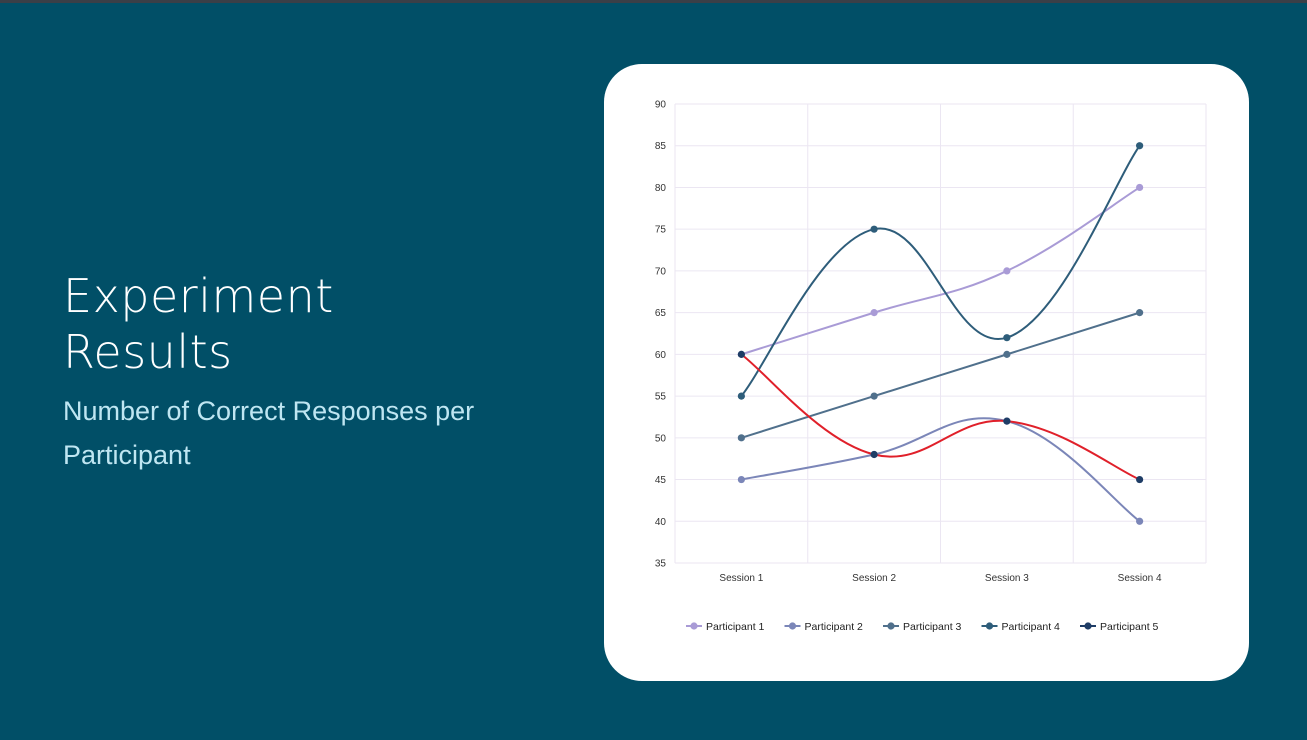 The image size is (1307, 740). Describe the element at coordinates (834, 627) in the screenshot. I see `legend-label: Participant 2` at that location.